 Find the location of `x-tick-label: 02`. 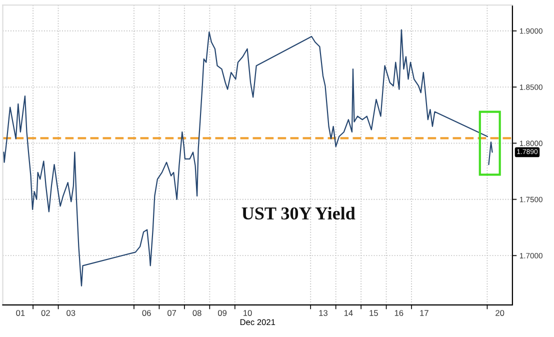

x-tick-label: 02 is located at coordinates (45, 313).